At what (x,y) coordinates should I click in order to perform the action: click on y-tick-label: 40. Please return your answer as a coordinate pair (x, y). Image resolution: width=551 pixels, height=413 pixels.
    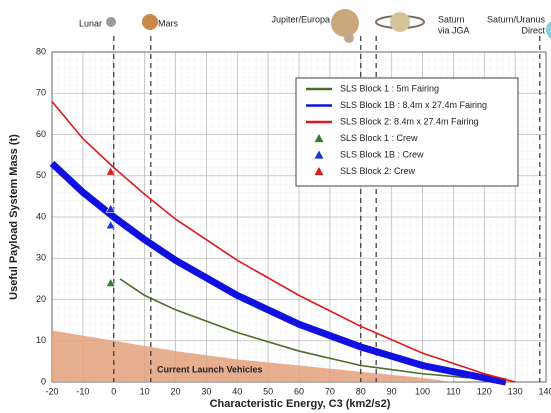
    Looking at the image, I should click on (41, 216).